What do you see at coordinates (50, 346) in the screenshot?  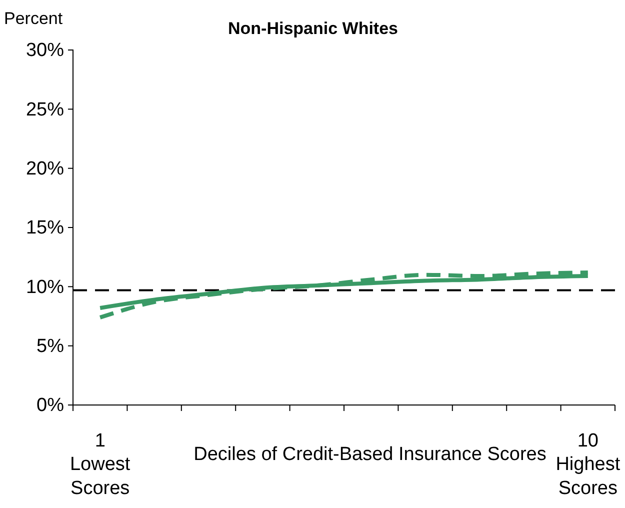 I see `y-tick-label: 5%` at bounding box center [50, 346].